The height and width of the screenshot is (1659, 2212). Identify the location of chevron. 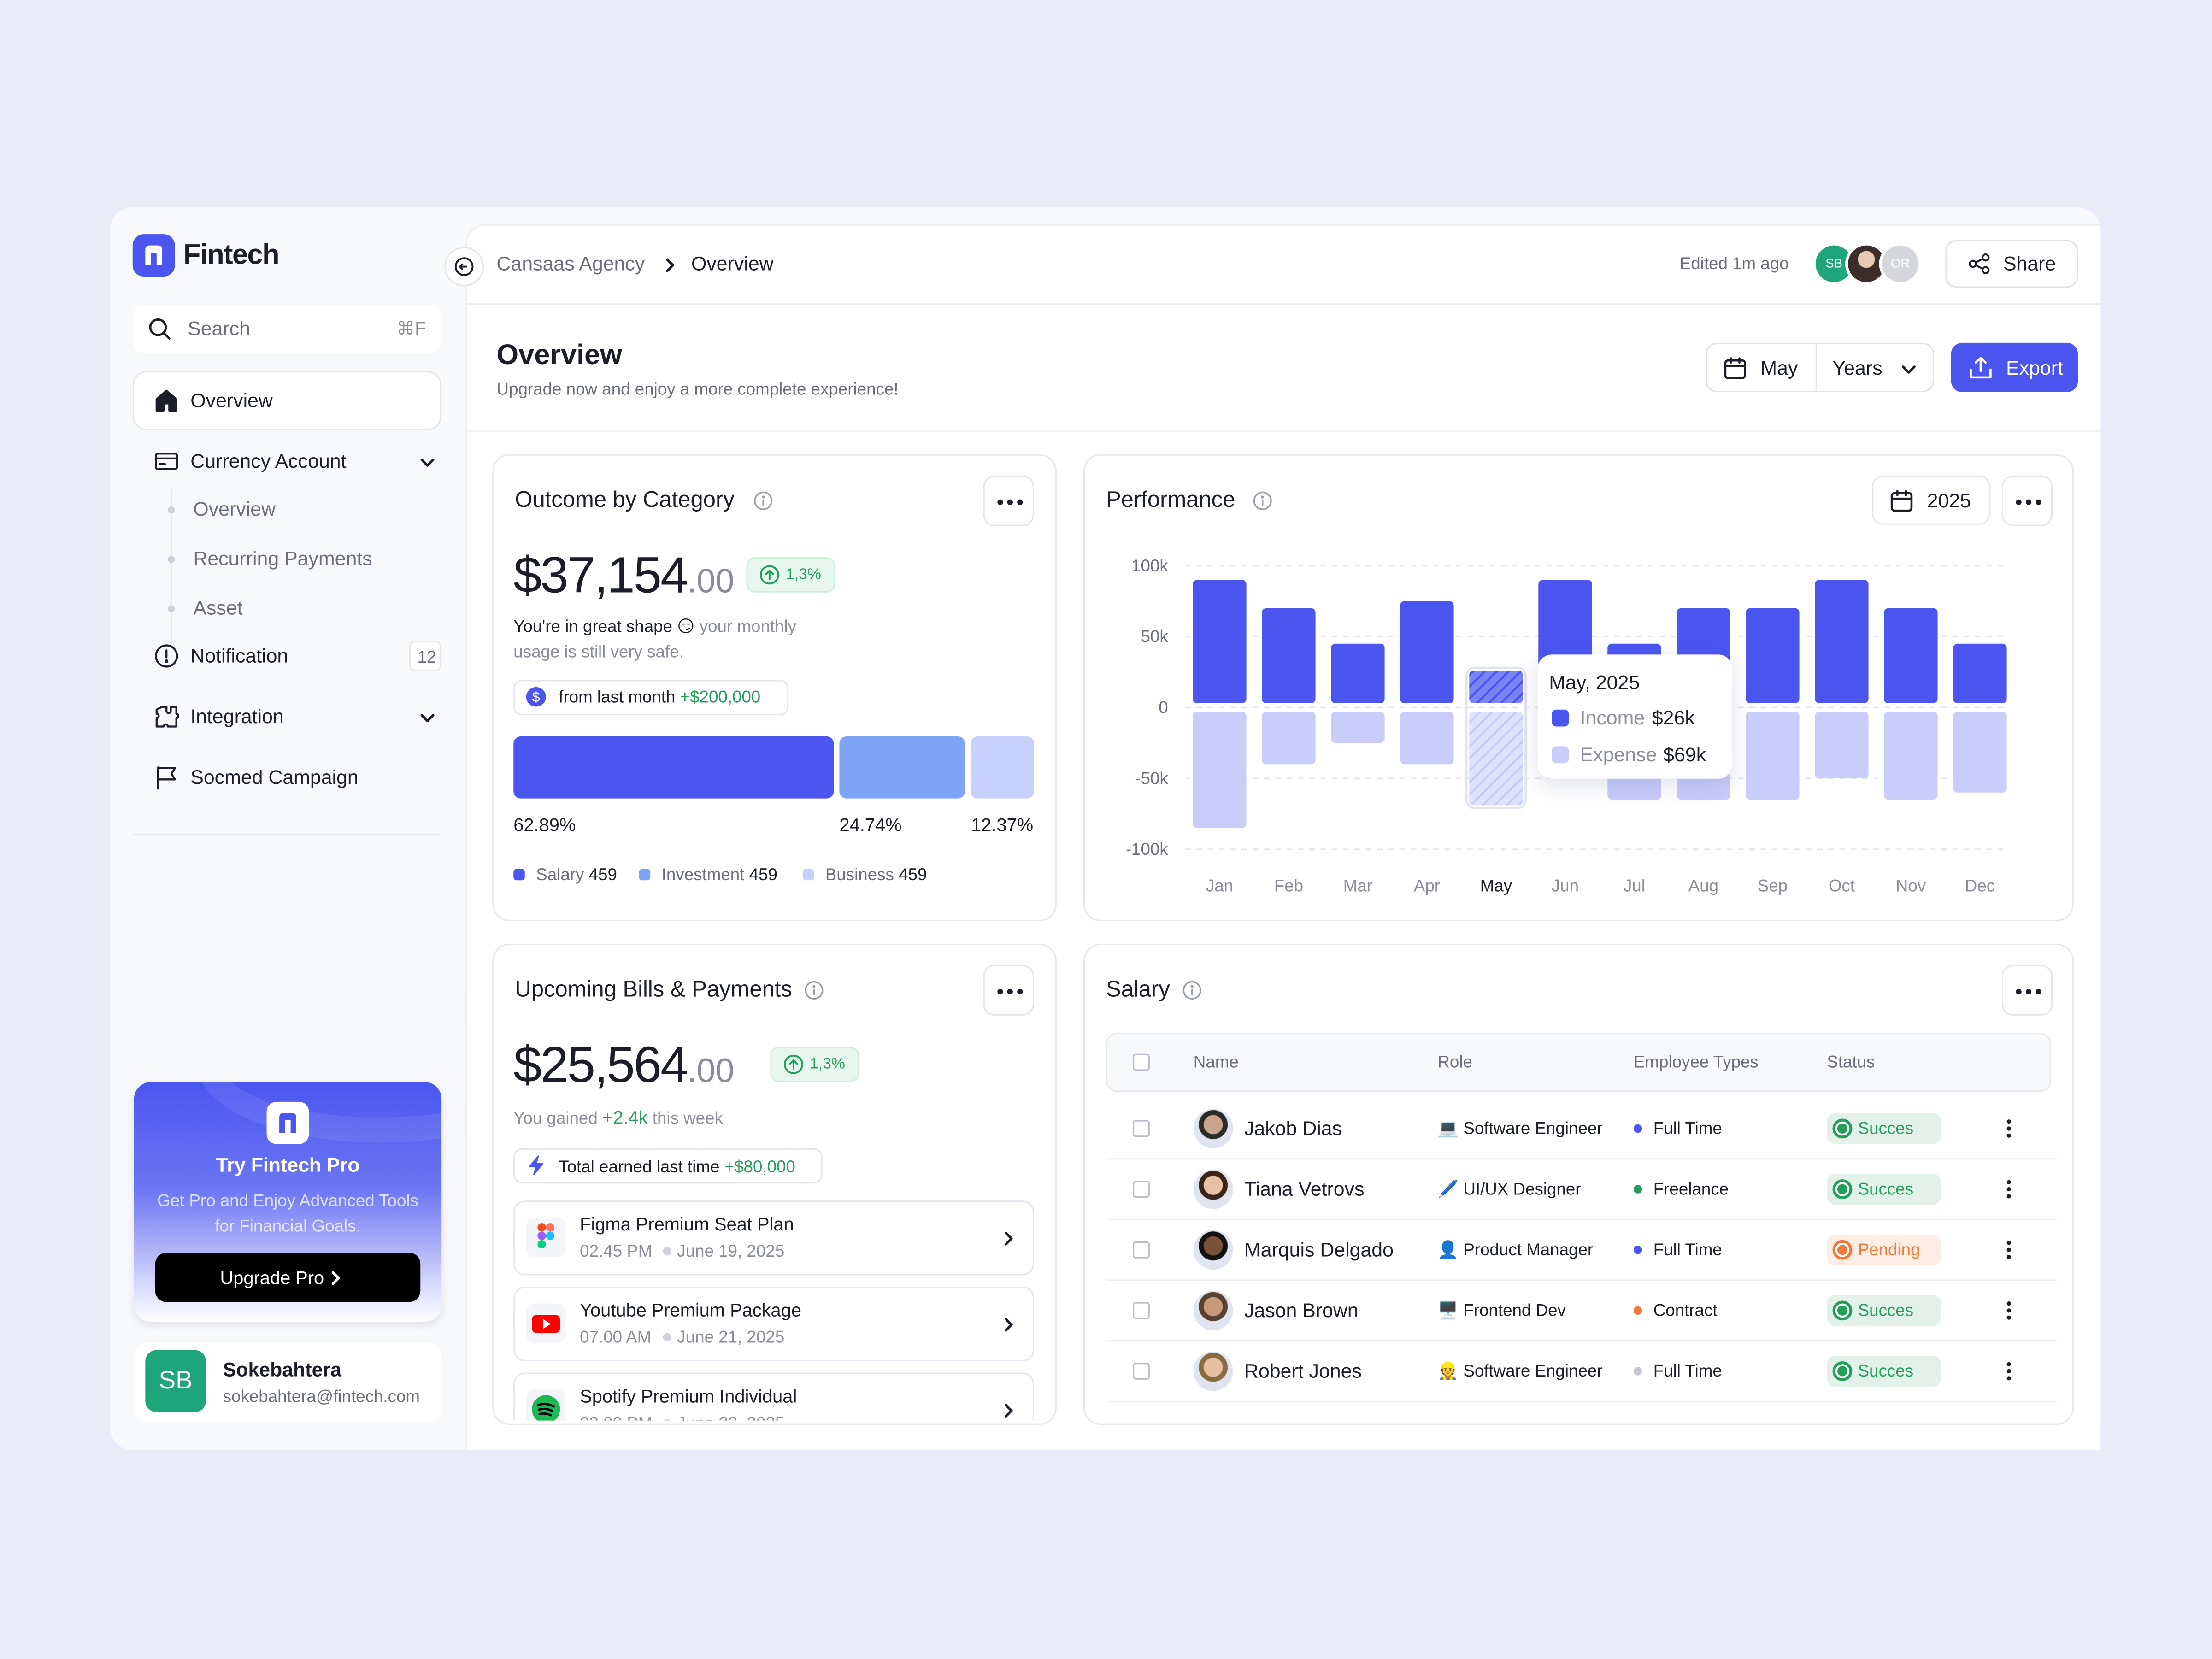
(1008, 1323).